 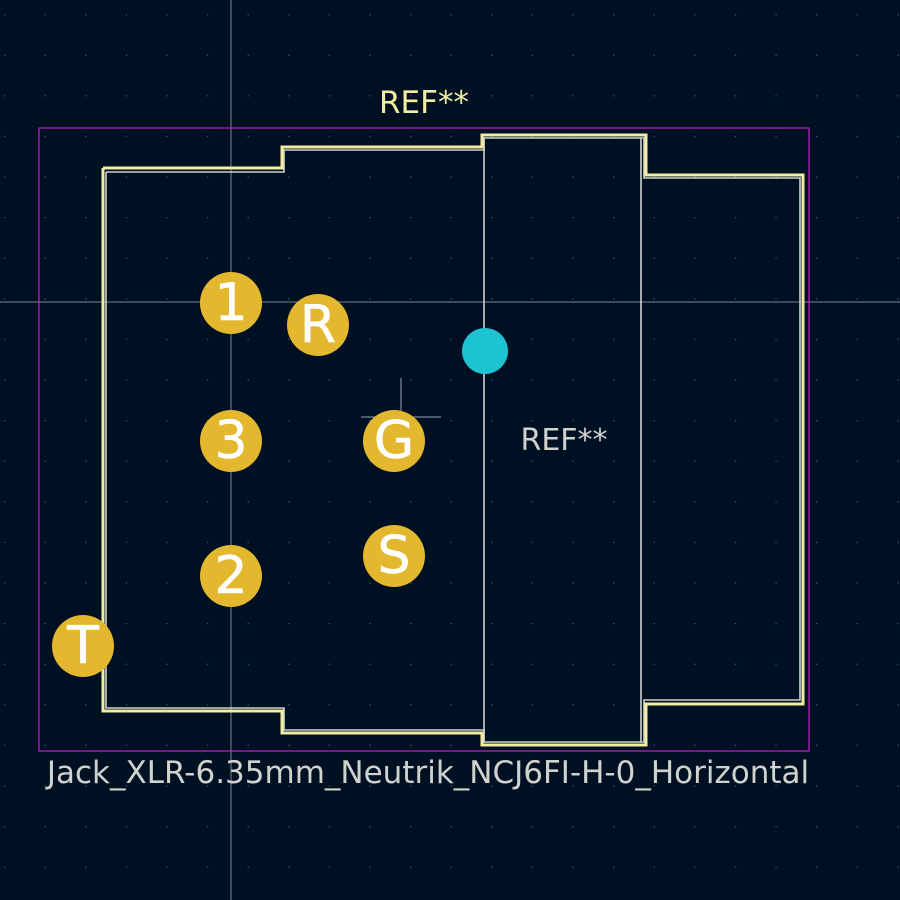 What do you see at coordinates (485, 351) in the screenshot?
I see `footprint-anchor-icon` at bounding box center [485, 351].